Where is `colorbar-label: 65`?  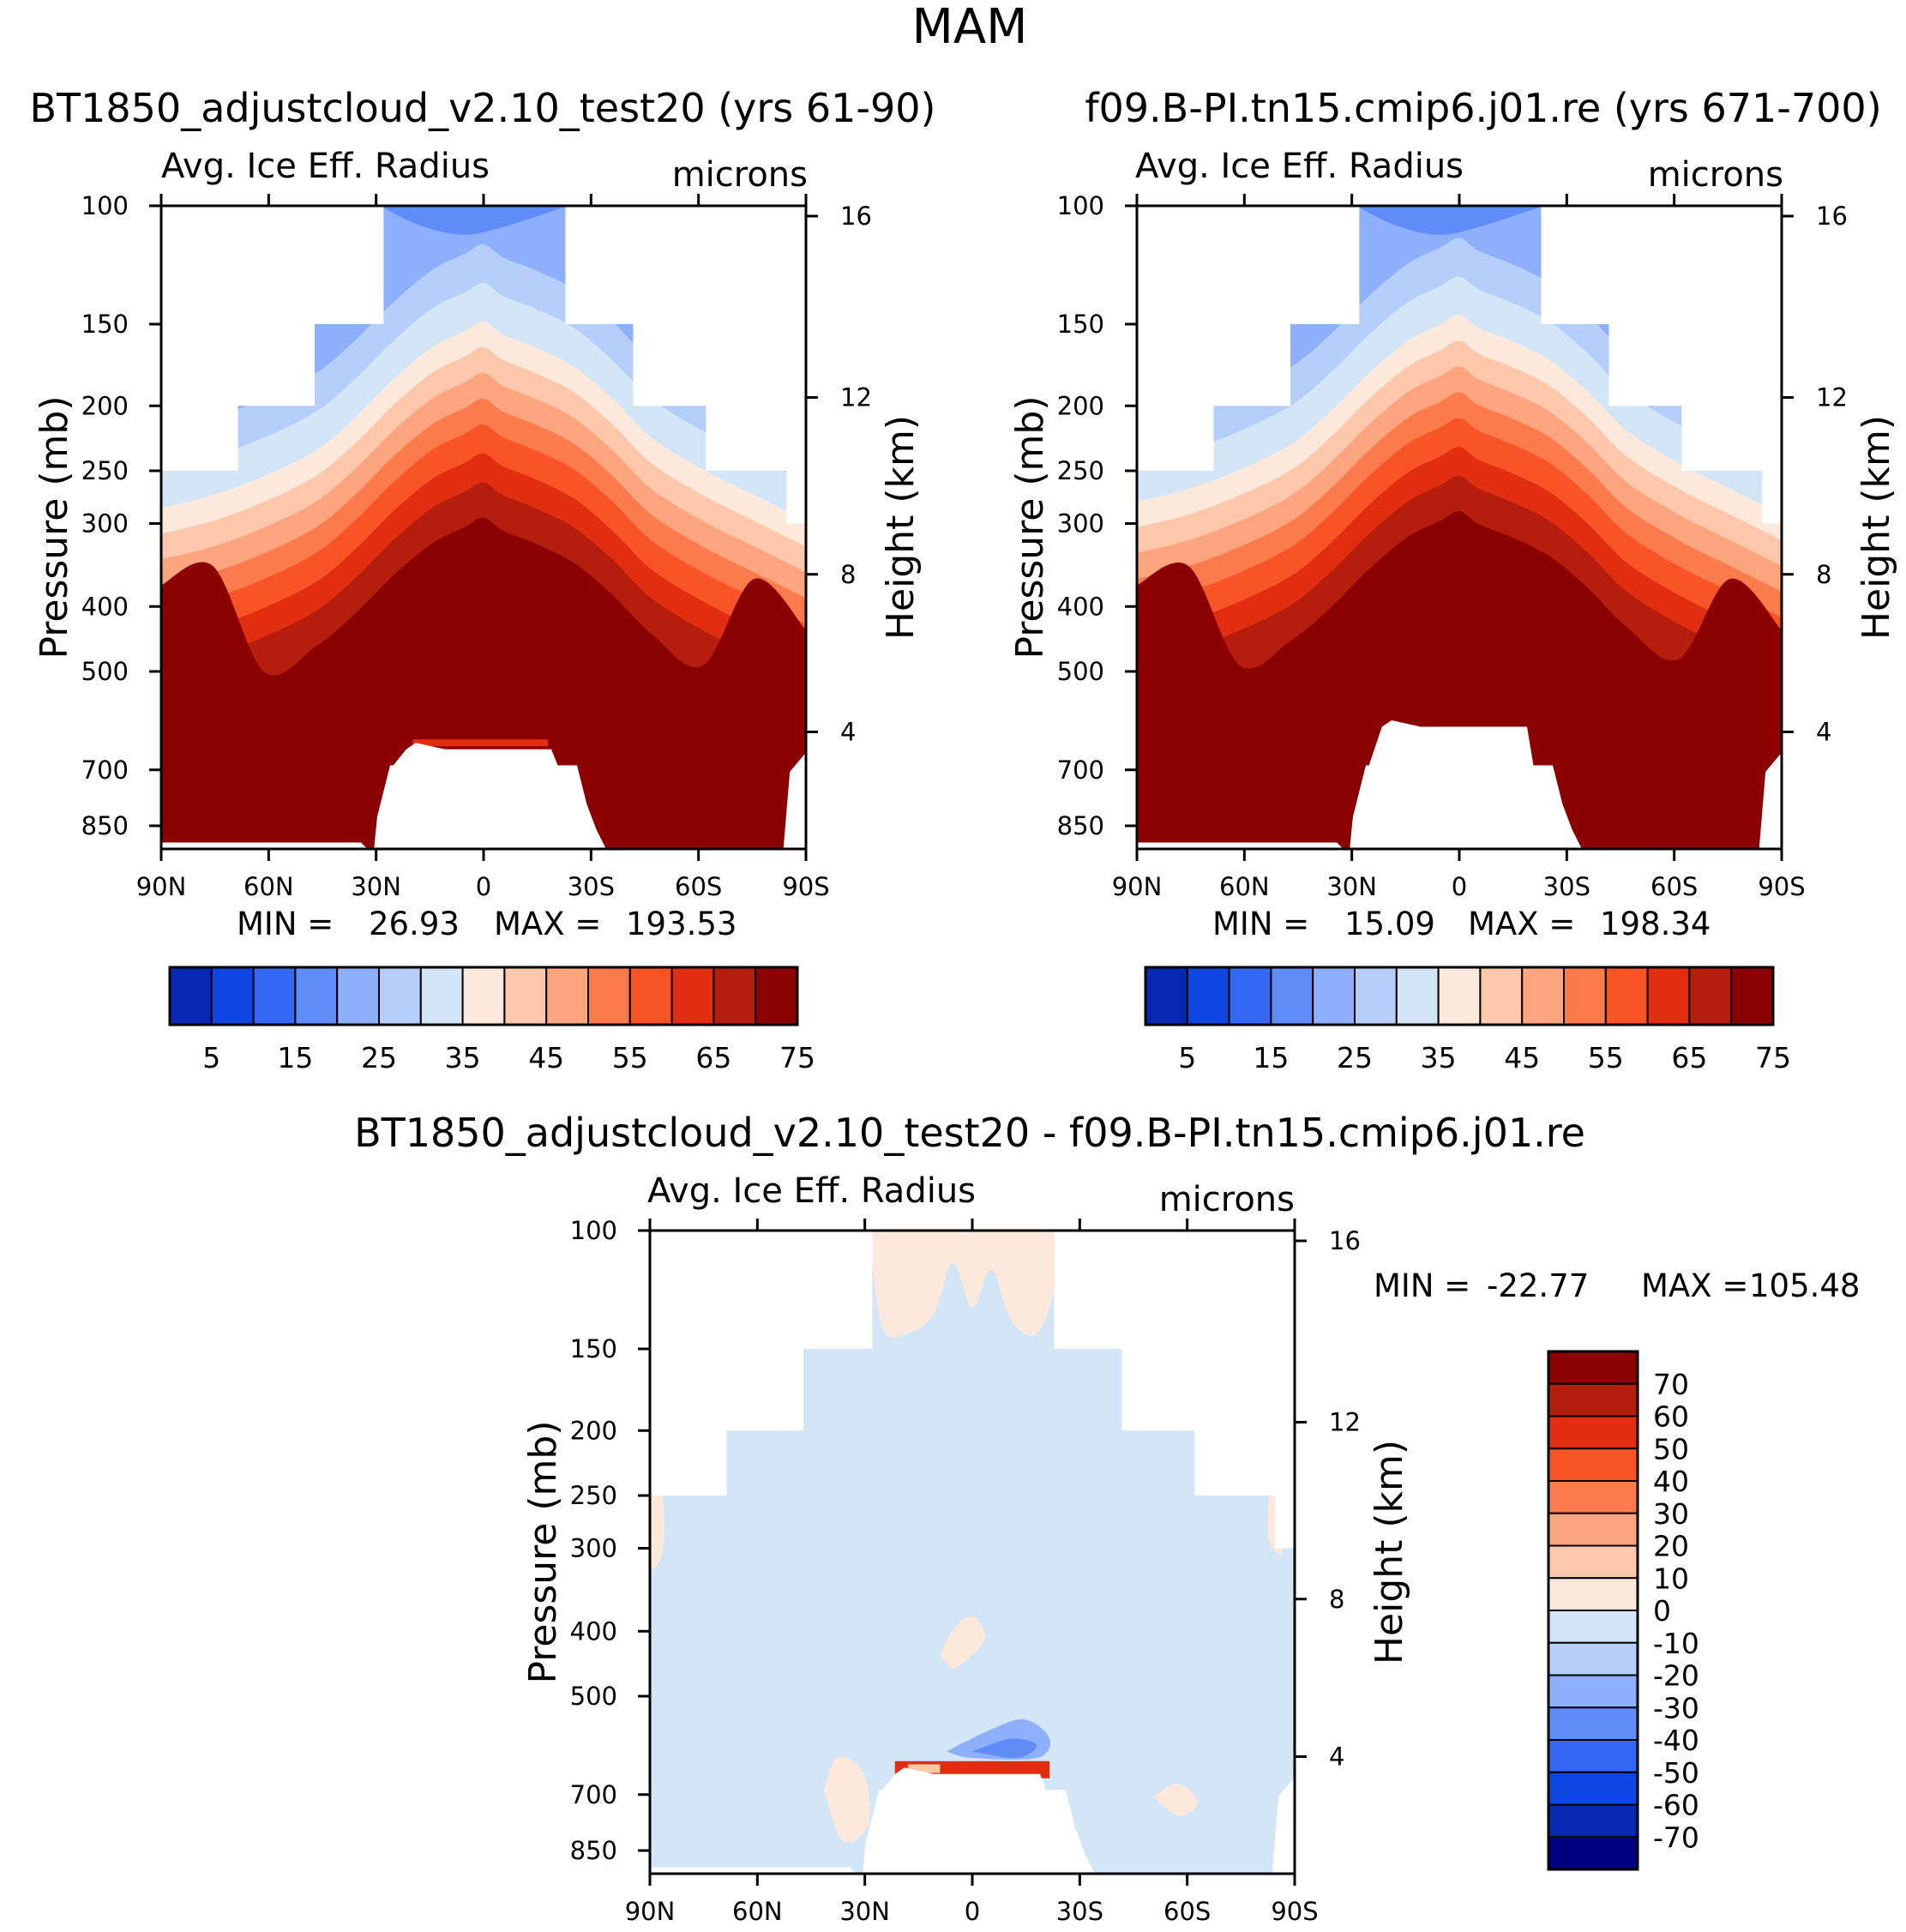 colorbar-label: 65 is located at coordinates (713, 1057).